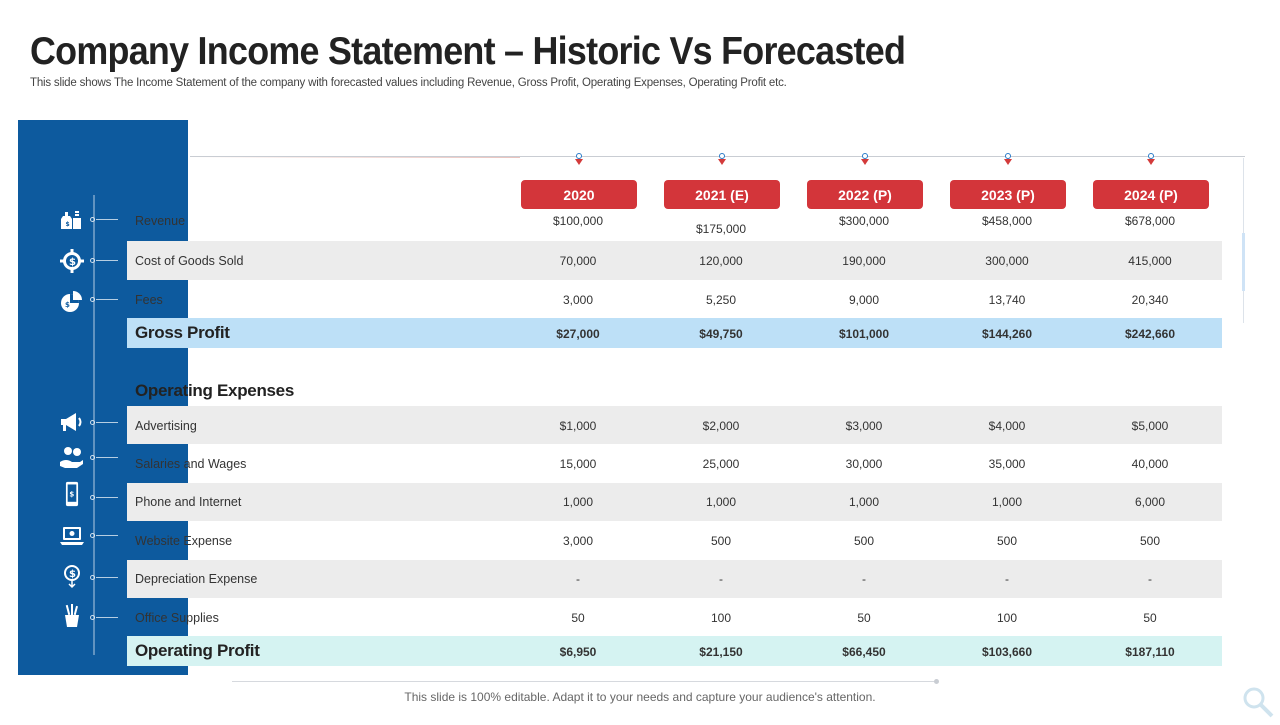 This screenshot has width=1280, height=725. Describe the element at coordinates (72, 458) in the screenshot. I see `hand-coins-icon` at that location.